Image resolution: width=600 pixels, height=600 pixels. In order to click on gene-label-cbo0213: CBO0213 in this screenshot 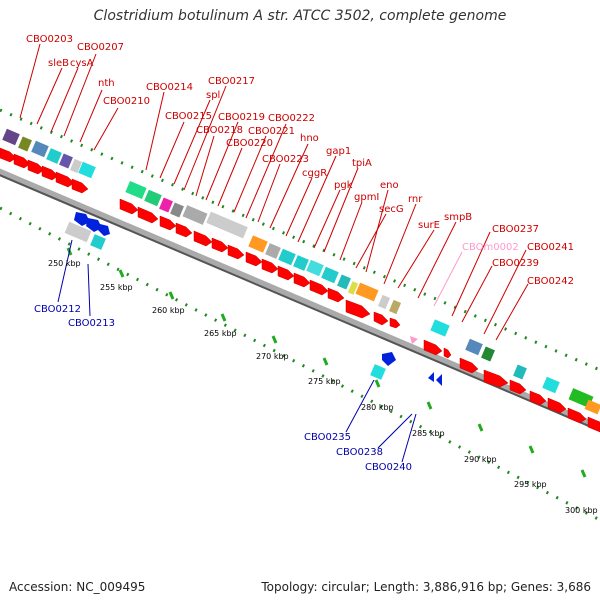, I will do `click(91, 323)`.